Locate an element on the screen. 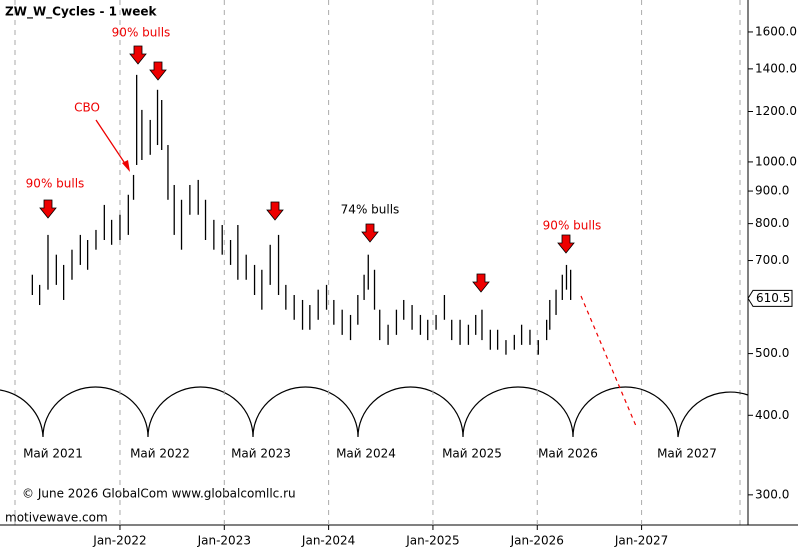 The image size is (798, 550). last-price-box is located at coordinates (770, 298).